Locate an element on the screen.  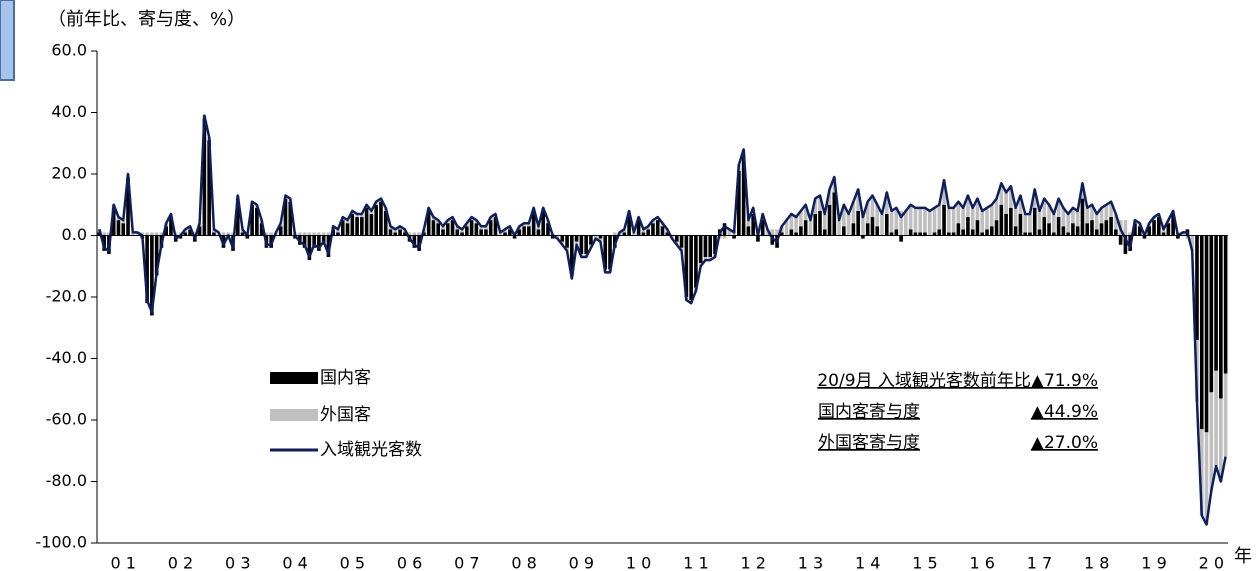
x-tick-label: 0 6 is located at coordinates (409, 562).